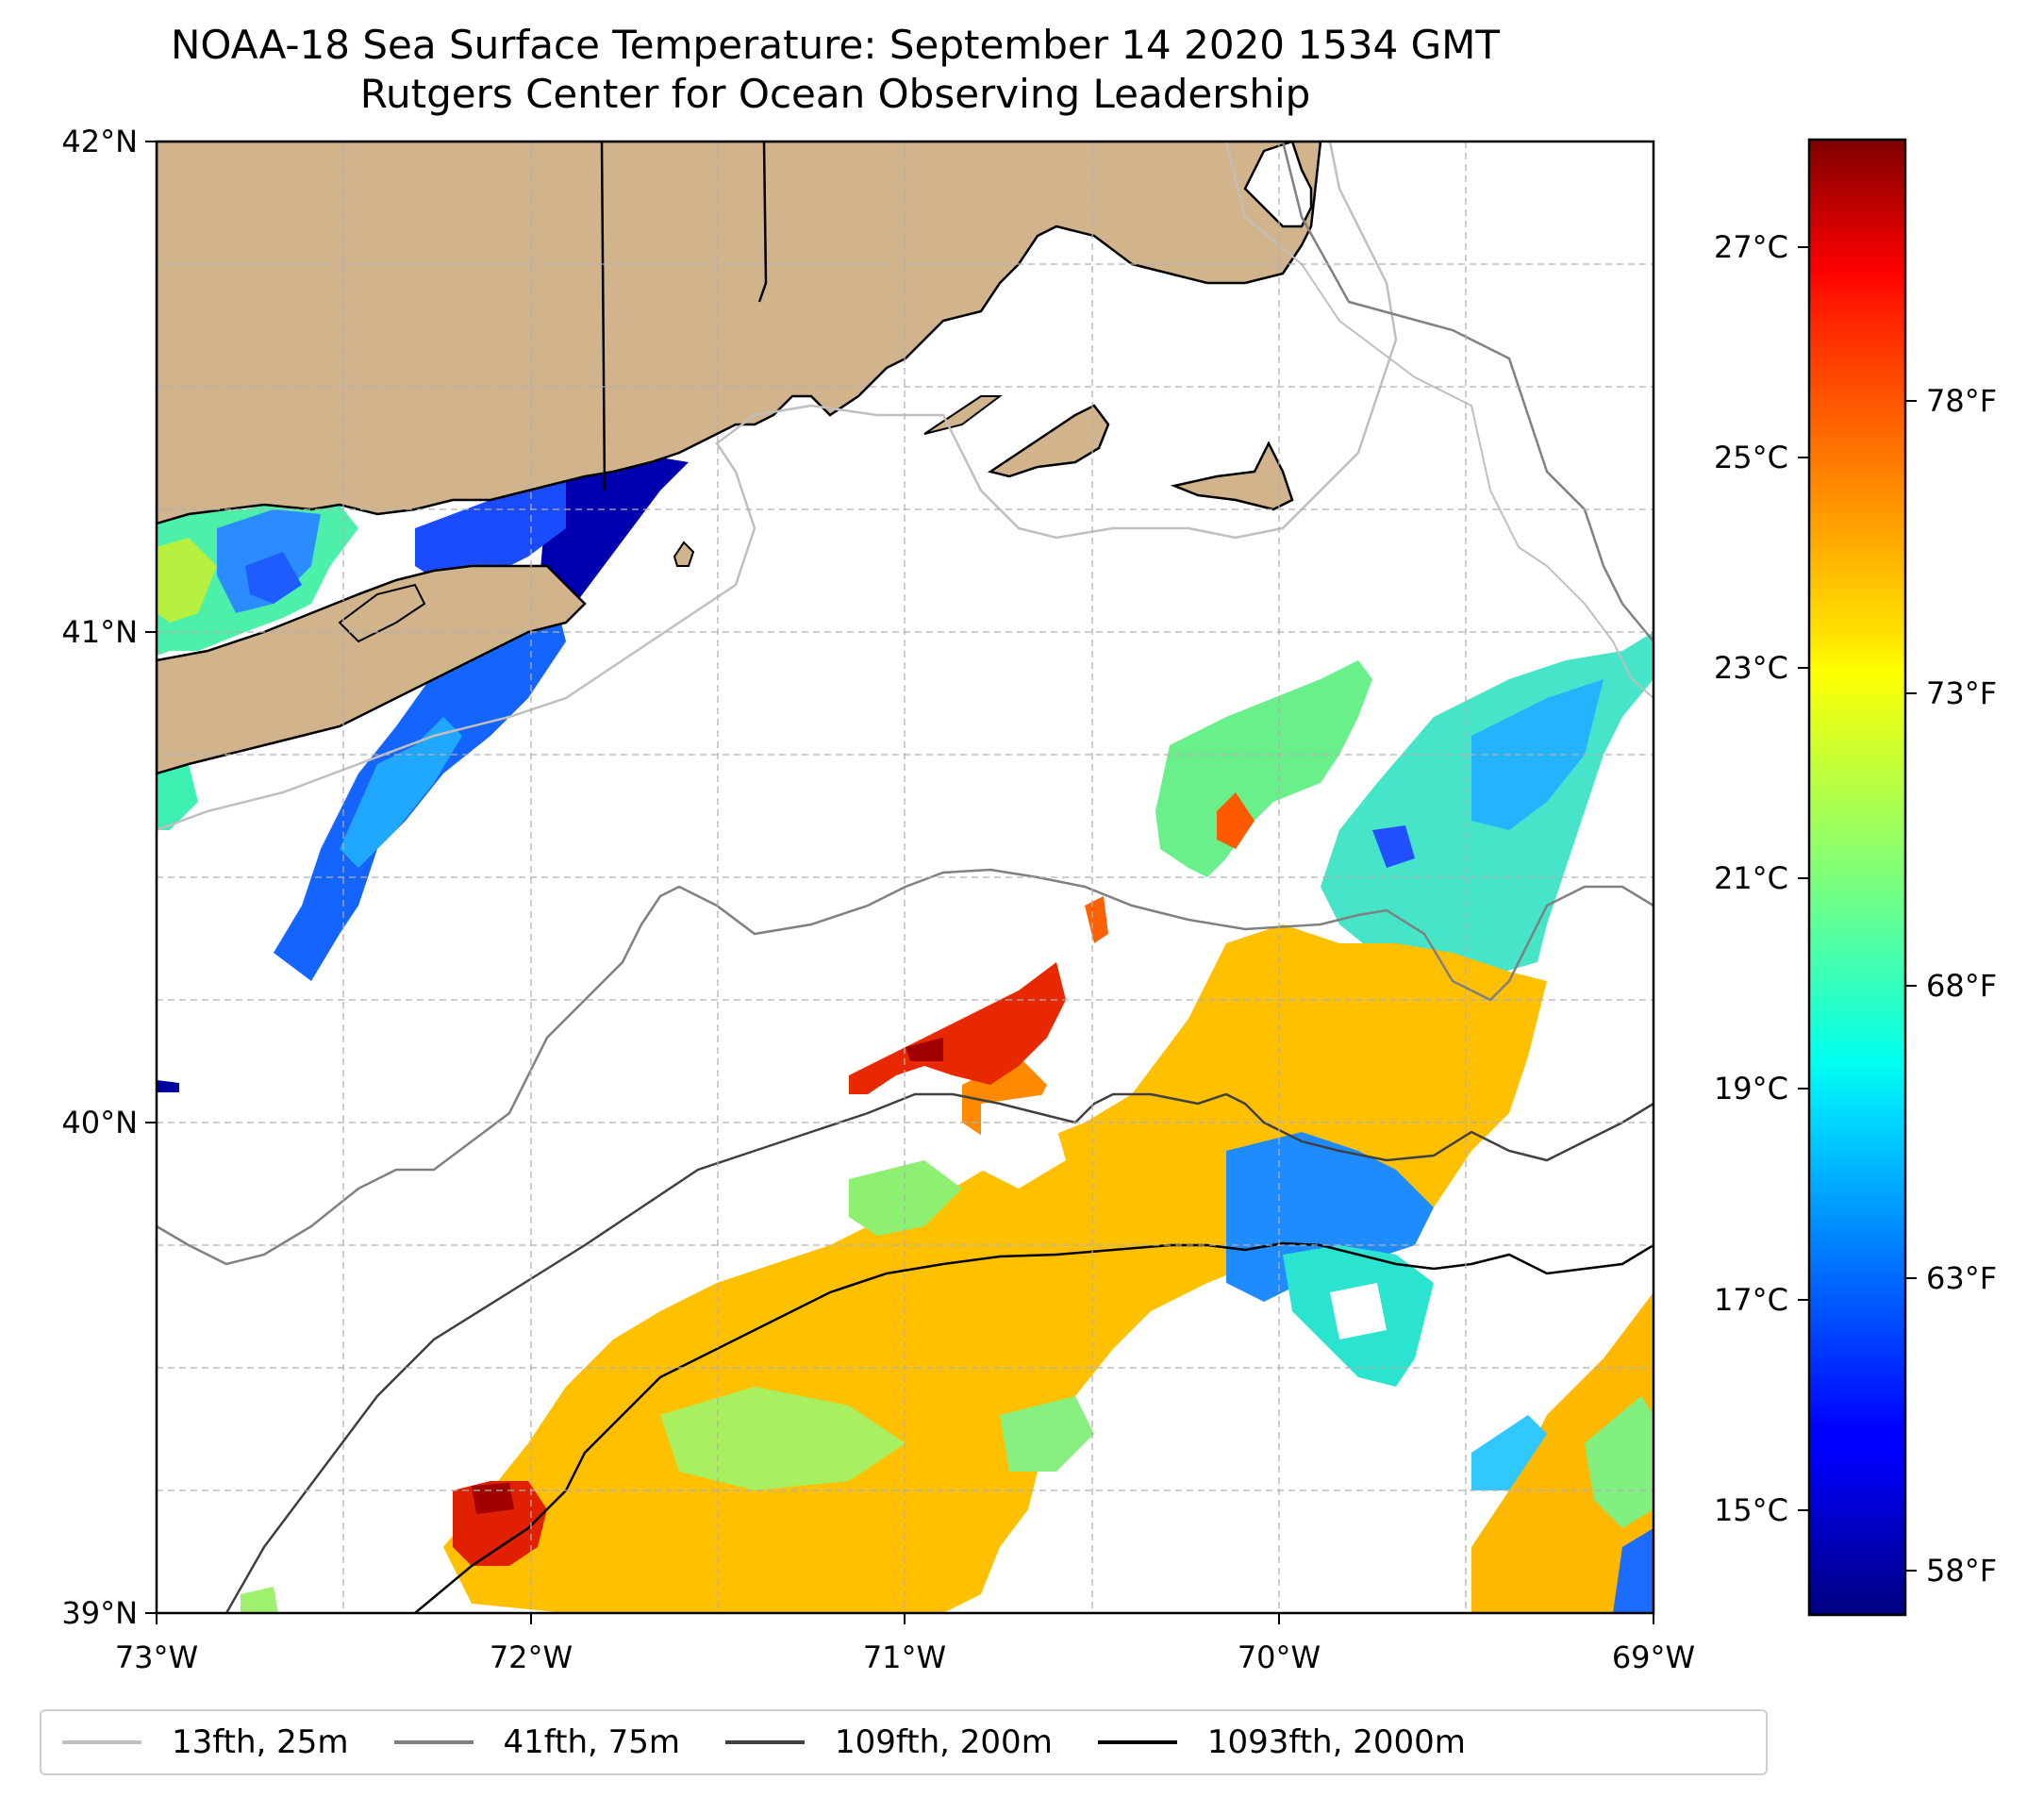 The width and height of the screenshot is (2044, 1797). What do you see at coordinates (1654, 1657) in the screenshot?
I see `lon-label-69w: 69°W` at bounding box center [1654, 1657].